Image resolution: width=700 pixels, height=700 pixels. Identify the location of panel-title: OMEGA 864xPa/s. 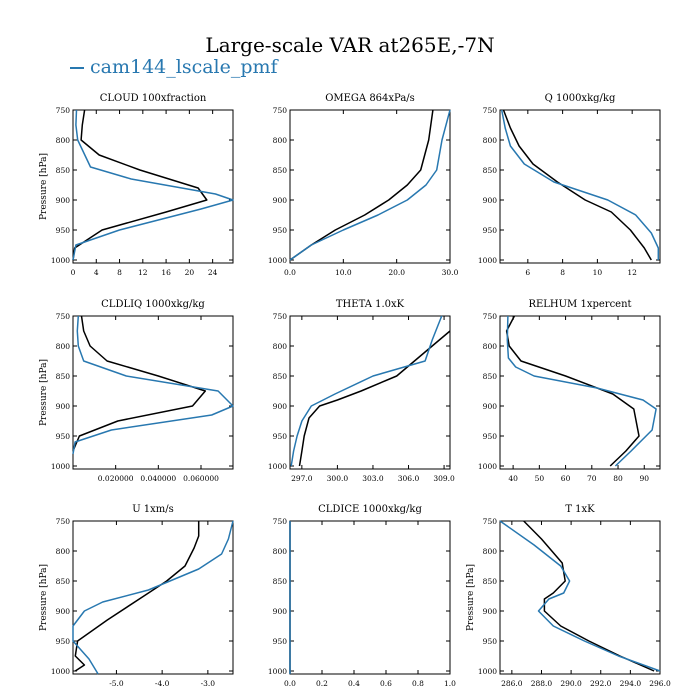
(370, 98).